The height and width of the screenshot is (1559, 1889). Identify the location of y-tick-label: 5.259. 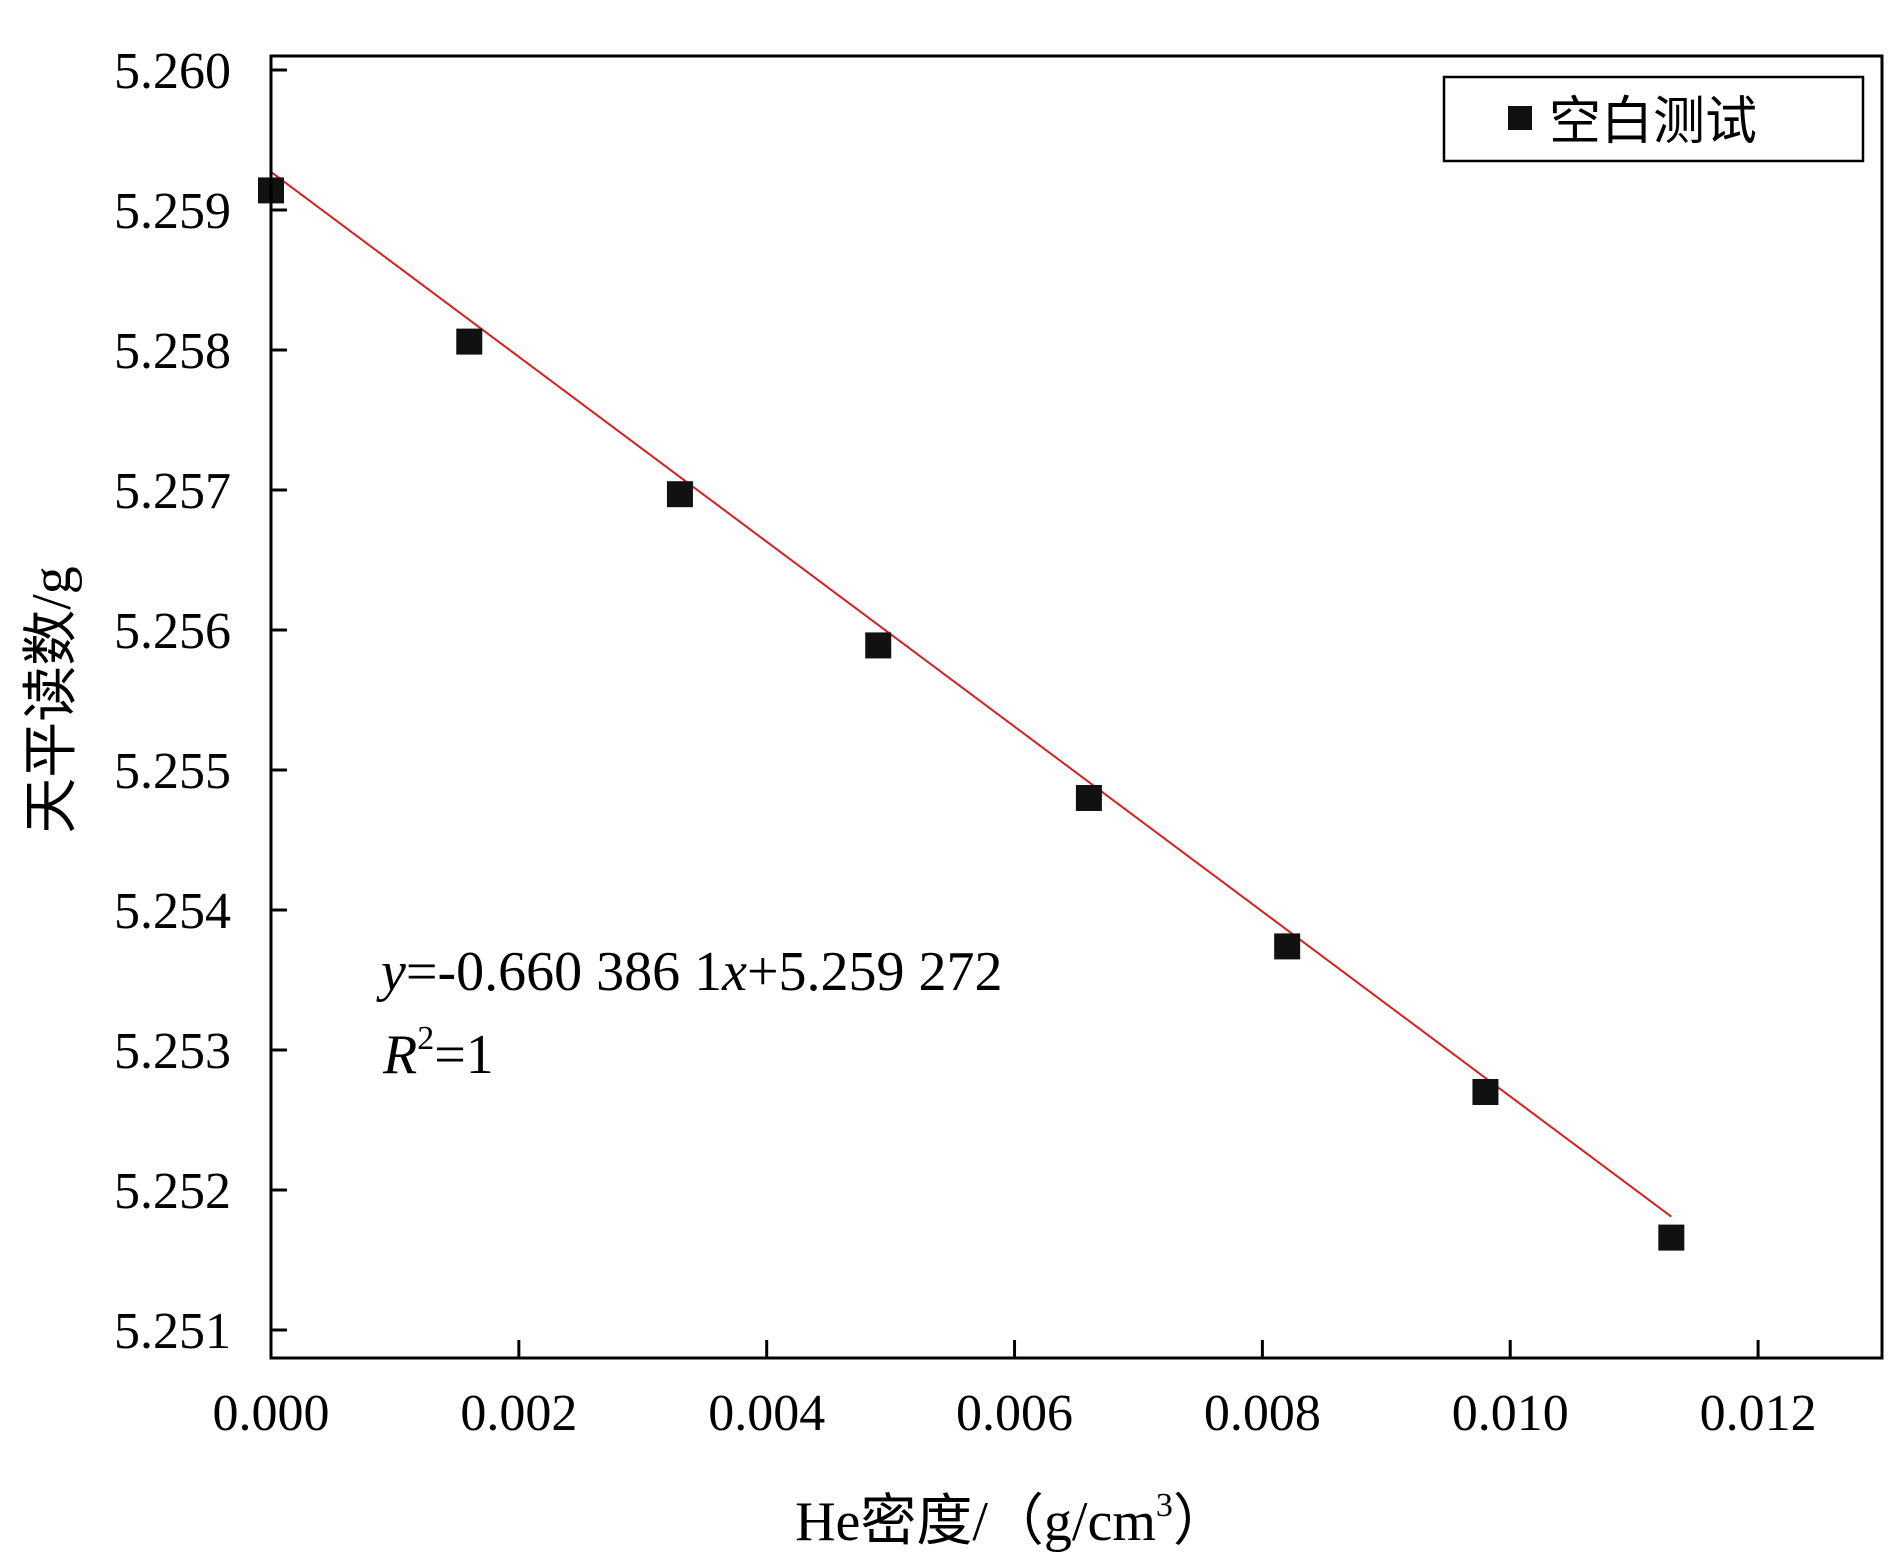
(172, 211).